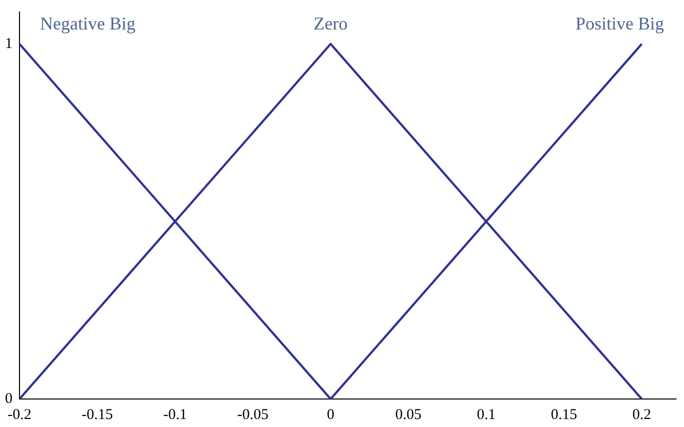 Image resolution: width=684 pixels, height=427 pixels. I want to click on x-tick-label: 0, so click(330, 414).